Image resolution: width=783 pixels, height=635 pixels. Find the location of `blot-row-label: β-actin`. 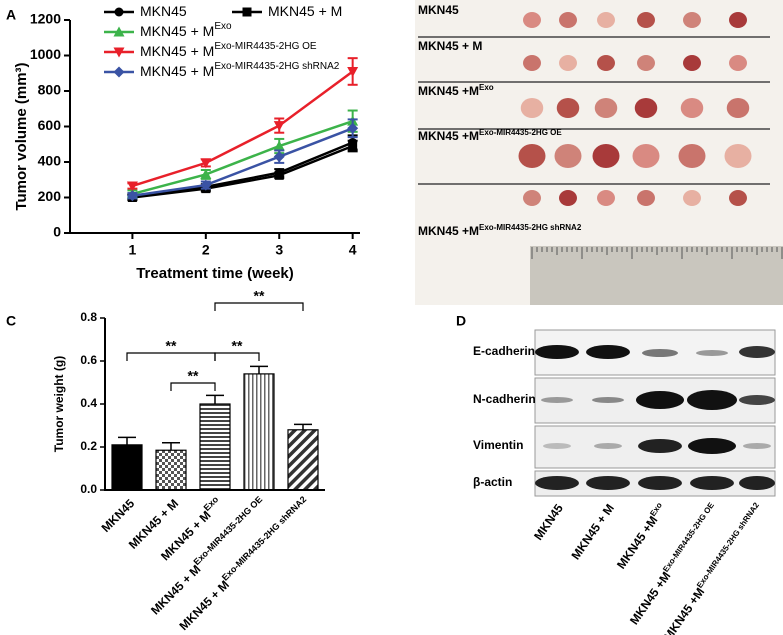

blot-row-label: β-actin is located at coordinates (492, 482).